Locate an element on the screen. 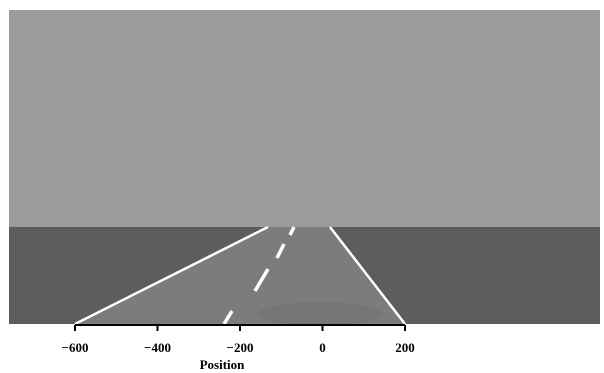  axis-tick-label: 200 is located at coordinates (405, 347).